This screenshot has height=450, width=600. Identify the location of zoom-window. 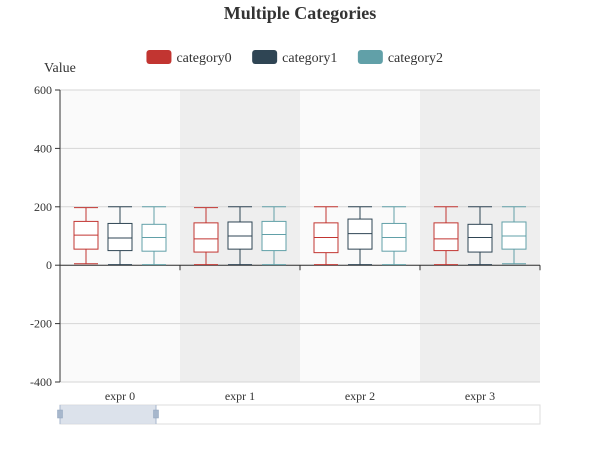
(108, 414).